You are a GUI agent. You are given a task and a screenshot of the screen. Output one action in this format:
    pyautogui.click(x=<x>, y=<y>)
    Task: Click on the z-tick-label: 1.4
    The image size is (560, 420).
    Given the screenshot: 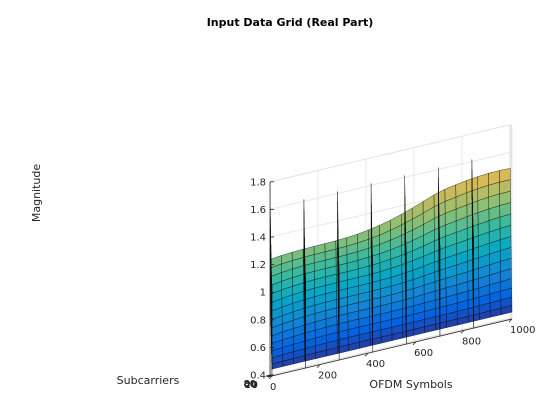 What is the action you would take?
    pyautogui.click(x=258, y=238)
    